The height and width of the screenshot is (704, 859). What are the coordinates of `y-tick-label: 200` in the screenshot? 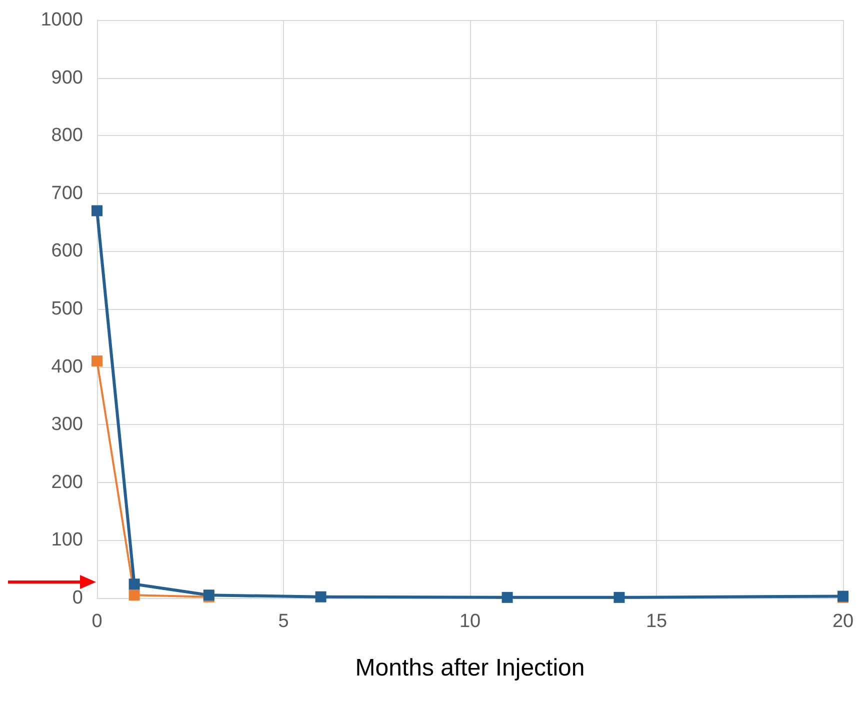 It's located at (67, 482).